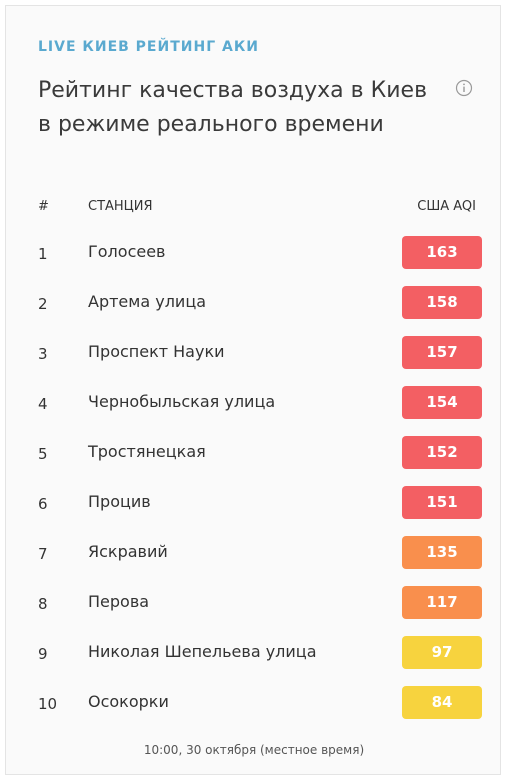 This screenshot has height=782, width=510. What do you see at coordinates (147, 301) in the screenshot?
I see `row-station: Артема улица` at bounding box center [147, 301].